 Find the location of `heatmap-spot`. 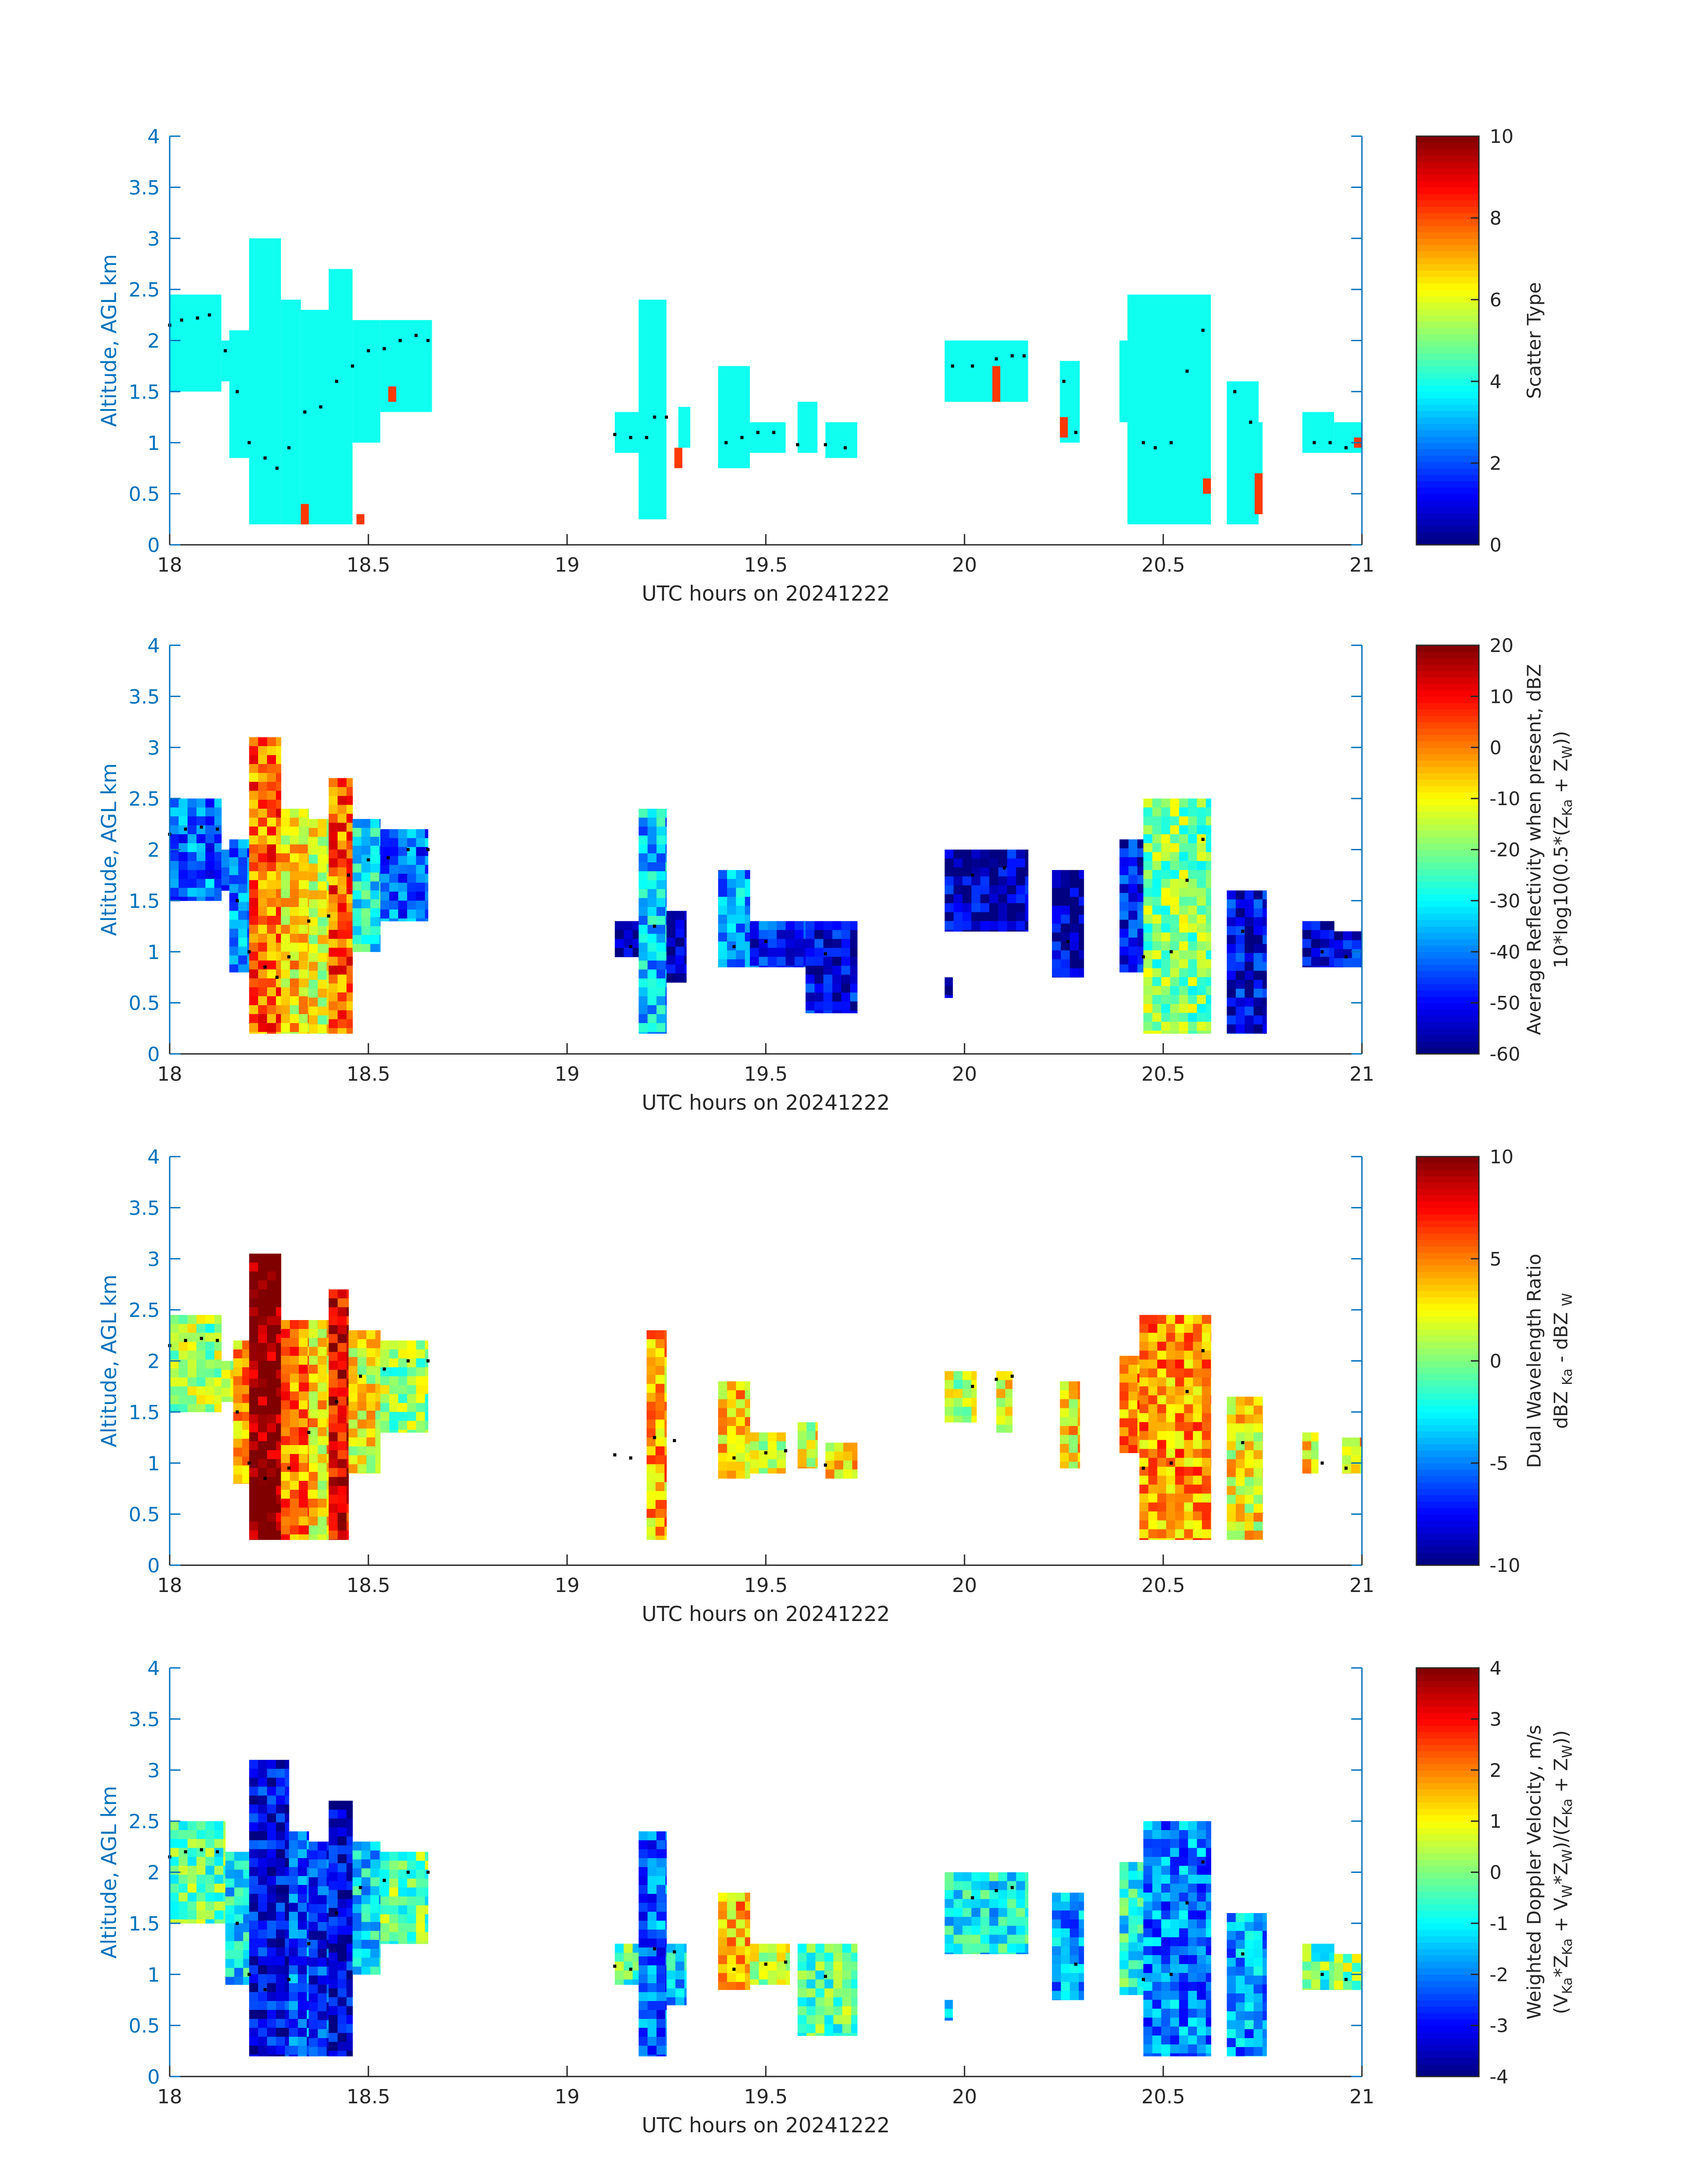

heatmap-spot is located at coordinates (678, 457).